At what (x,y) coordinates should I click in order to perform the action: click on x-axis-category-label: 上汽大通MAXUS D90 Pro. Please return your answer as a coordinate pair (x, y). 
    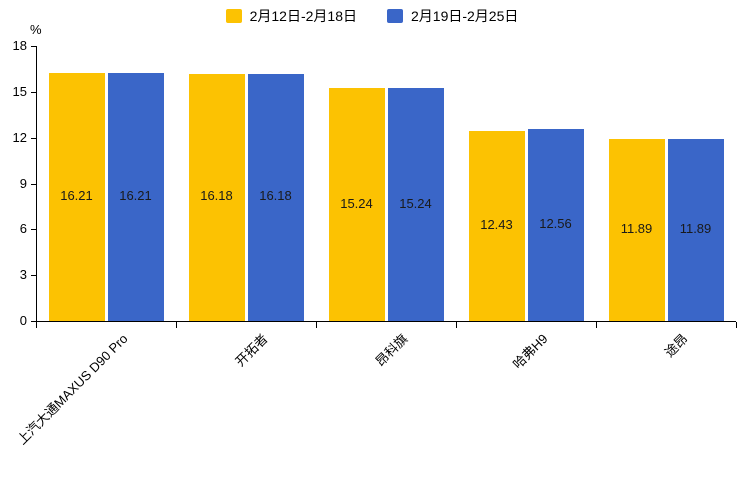
    Looking at the image, I should click on (72, 389).